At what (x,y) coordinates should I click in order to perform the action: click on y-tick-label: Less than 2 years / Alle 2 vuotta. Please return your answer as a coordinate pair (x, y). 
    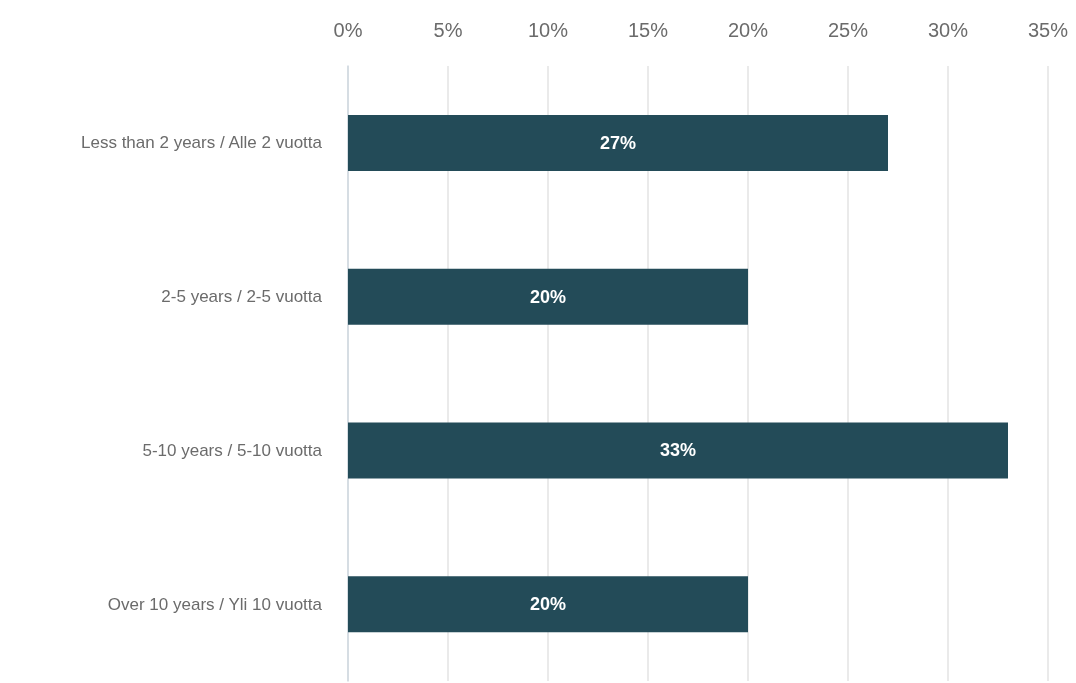
    Looking at the image, I should click on (202, 143).